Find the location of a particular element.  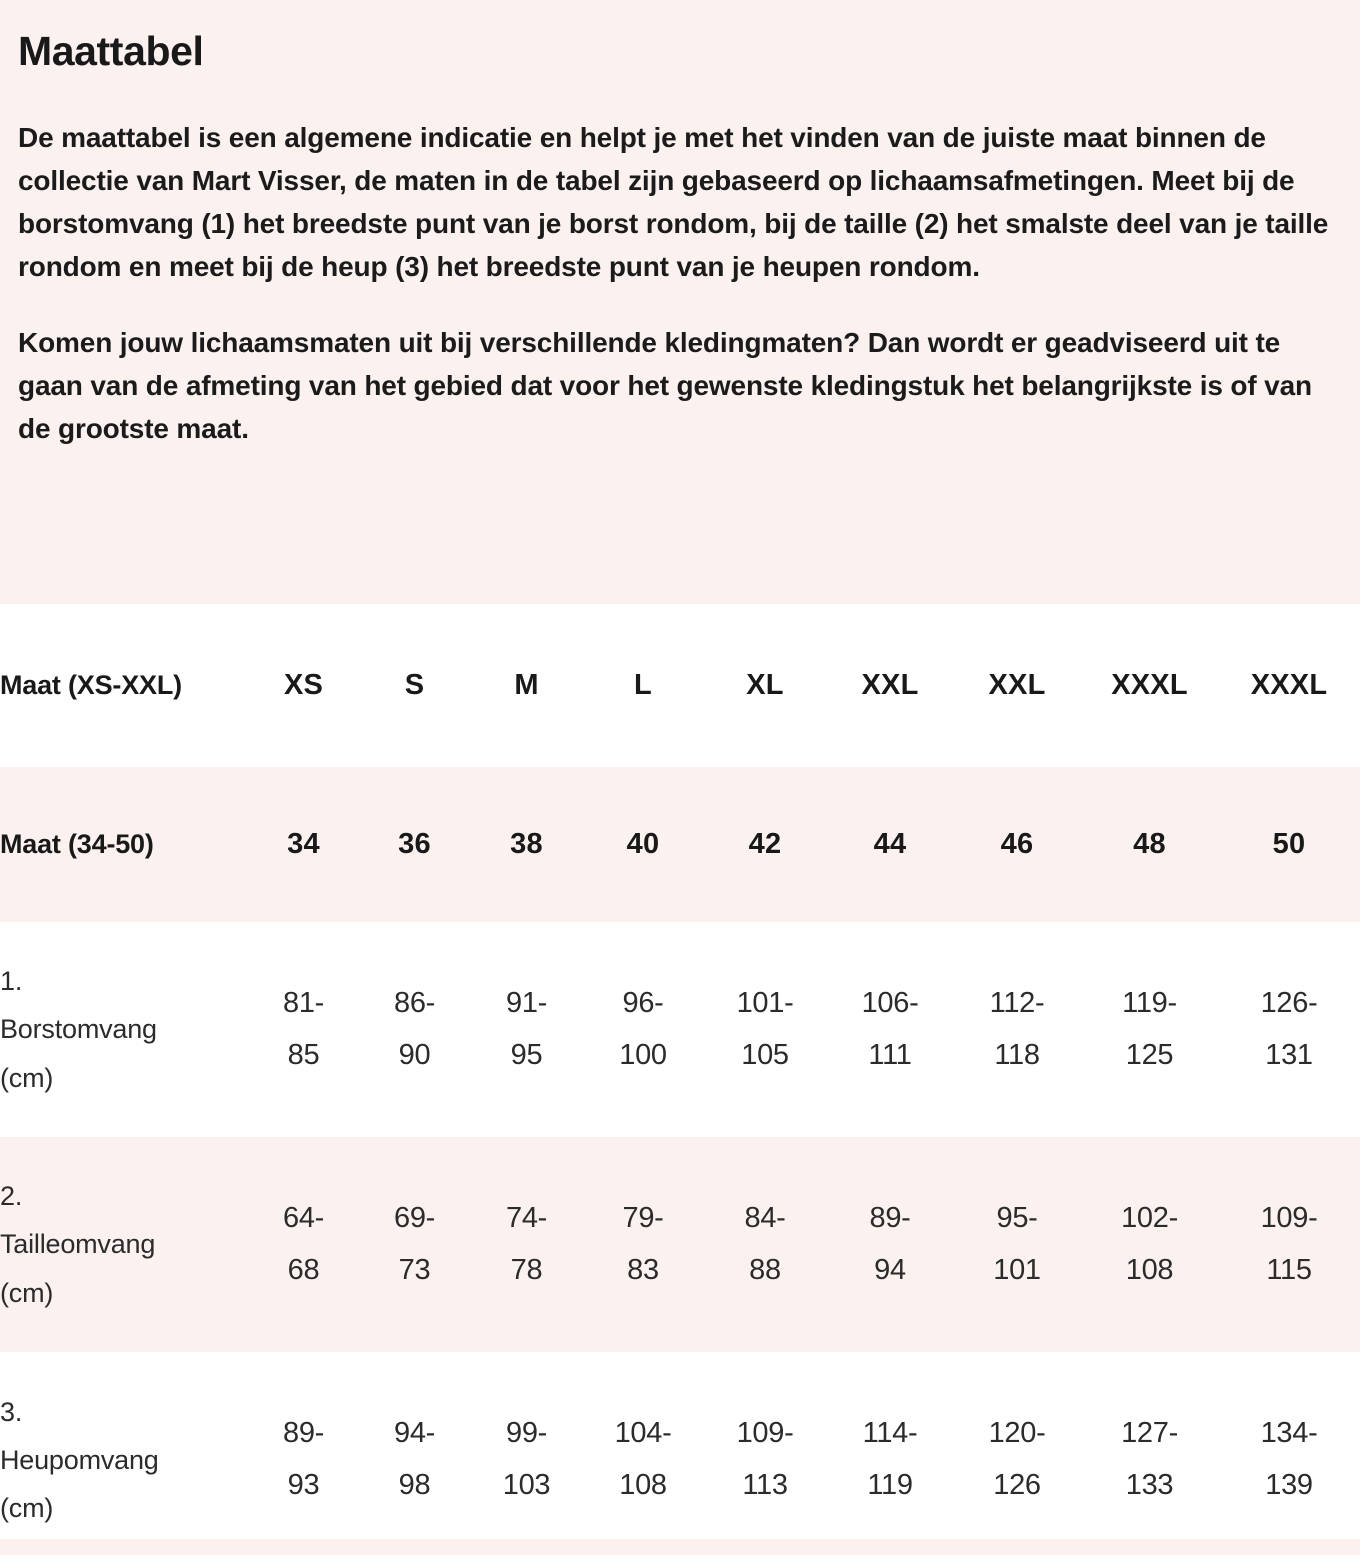

range-from: 126- is located at coordinates (1289, 1002).